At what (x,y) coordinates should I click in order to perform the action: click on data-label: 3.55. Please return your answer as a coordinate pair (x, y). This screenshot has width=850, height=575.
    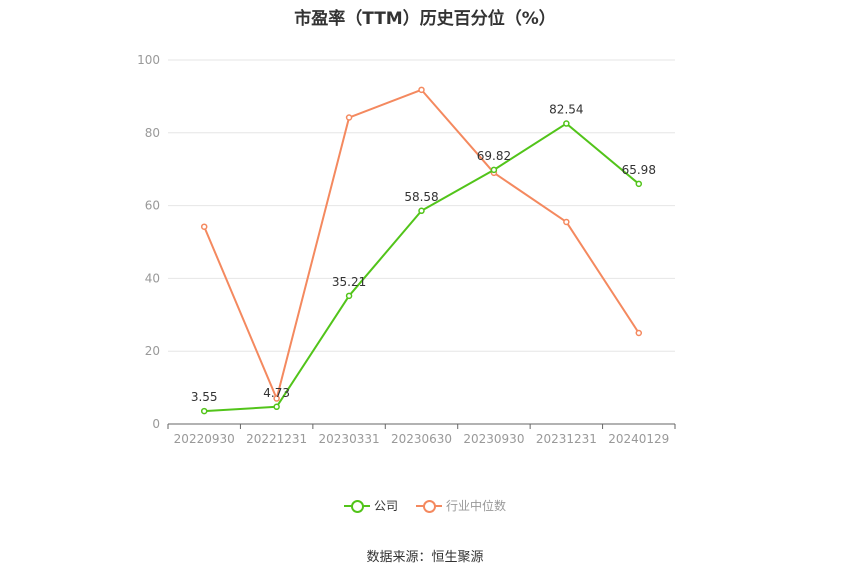
    Looking at the image, I should click on (204, 397).